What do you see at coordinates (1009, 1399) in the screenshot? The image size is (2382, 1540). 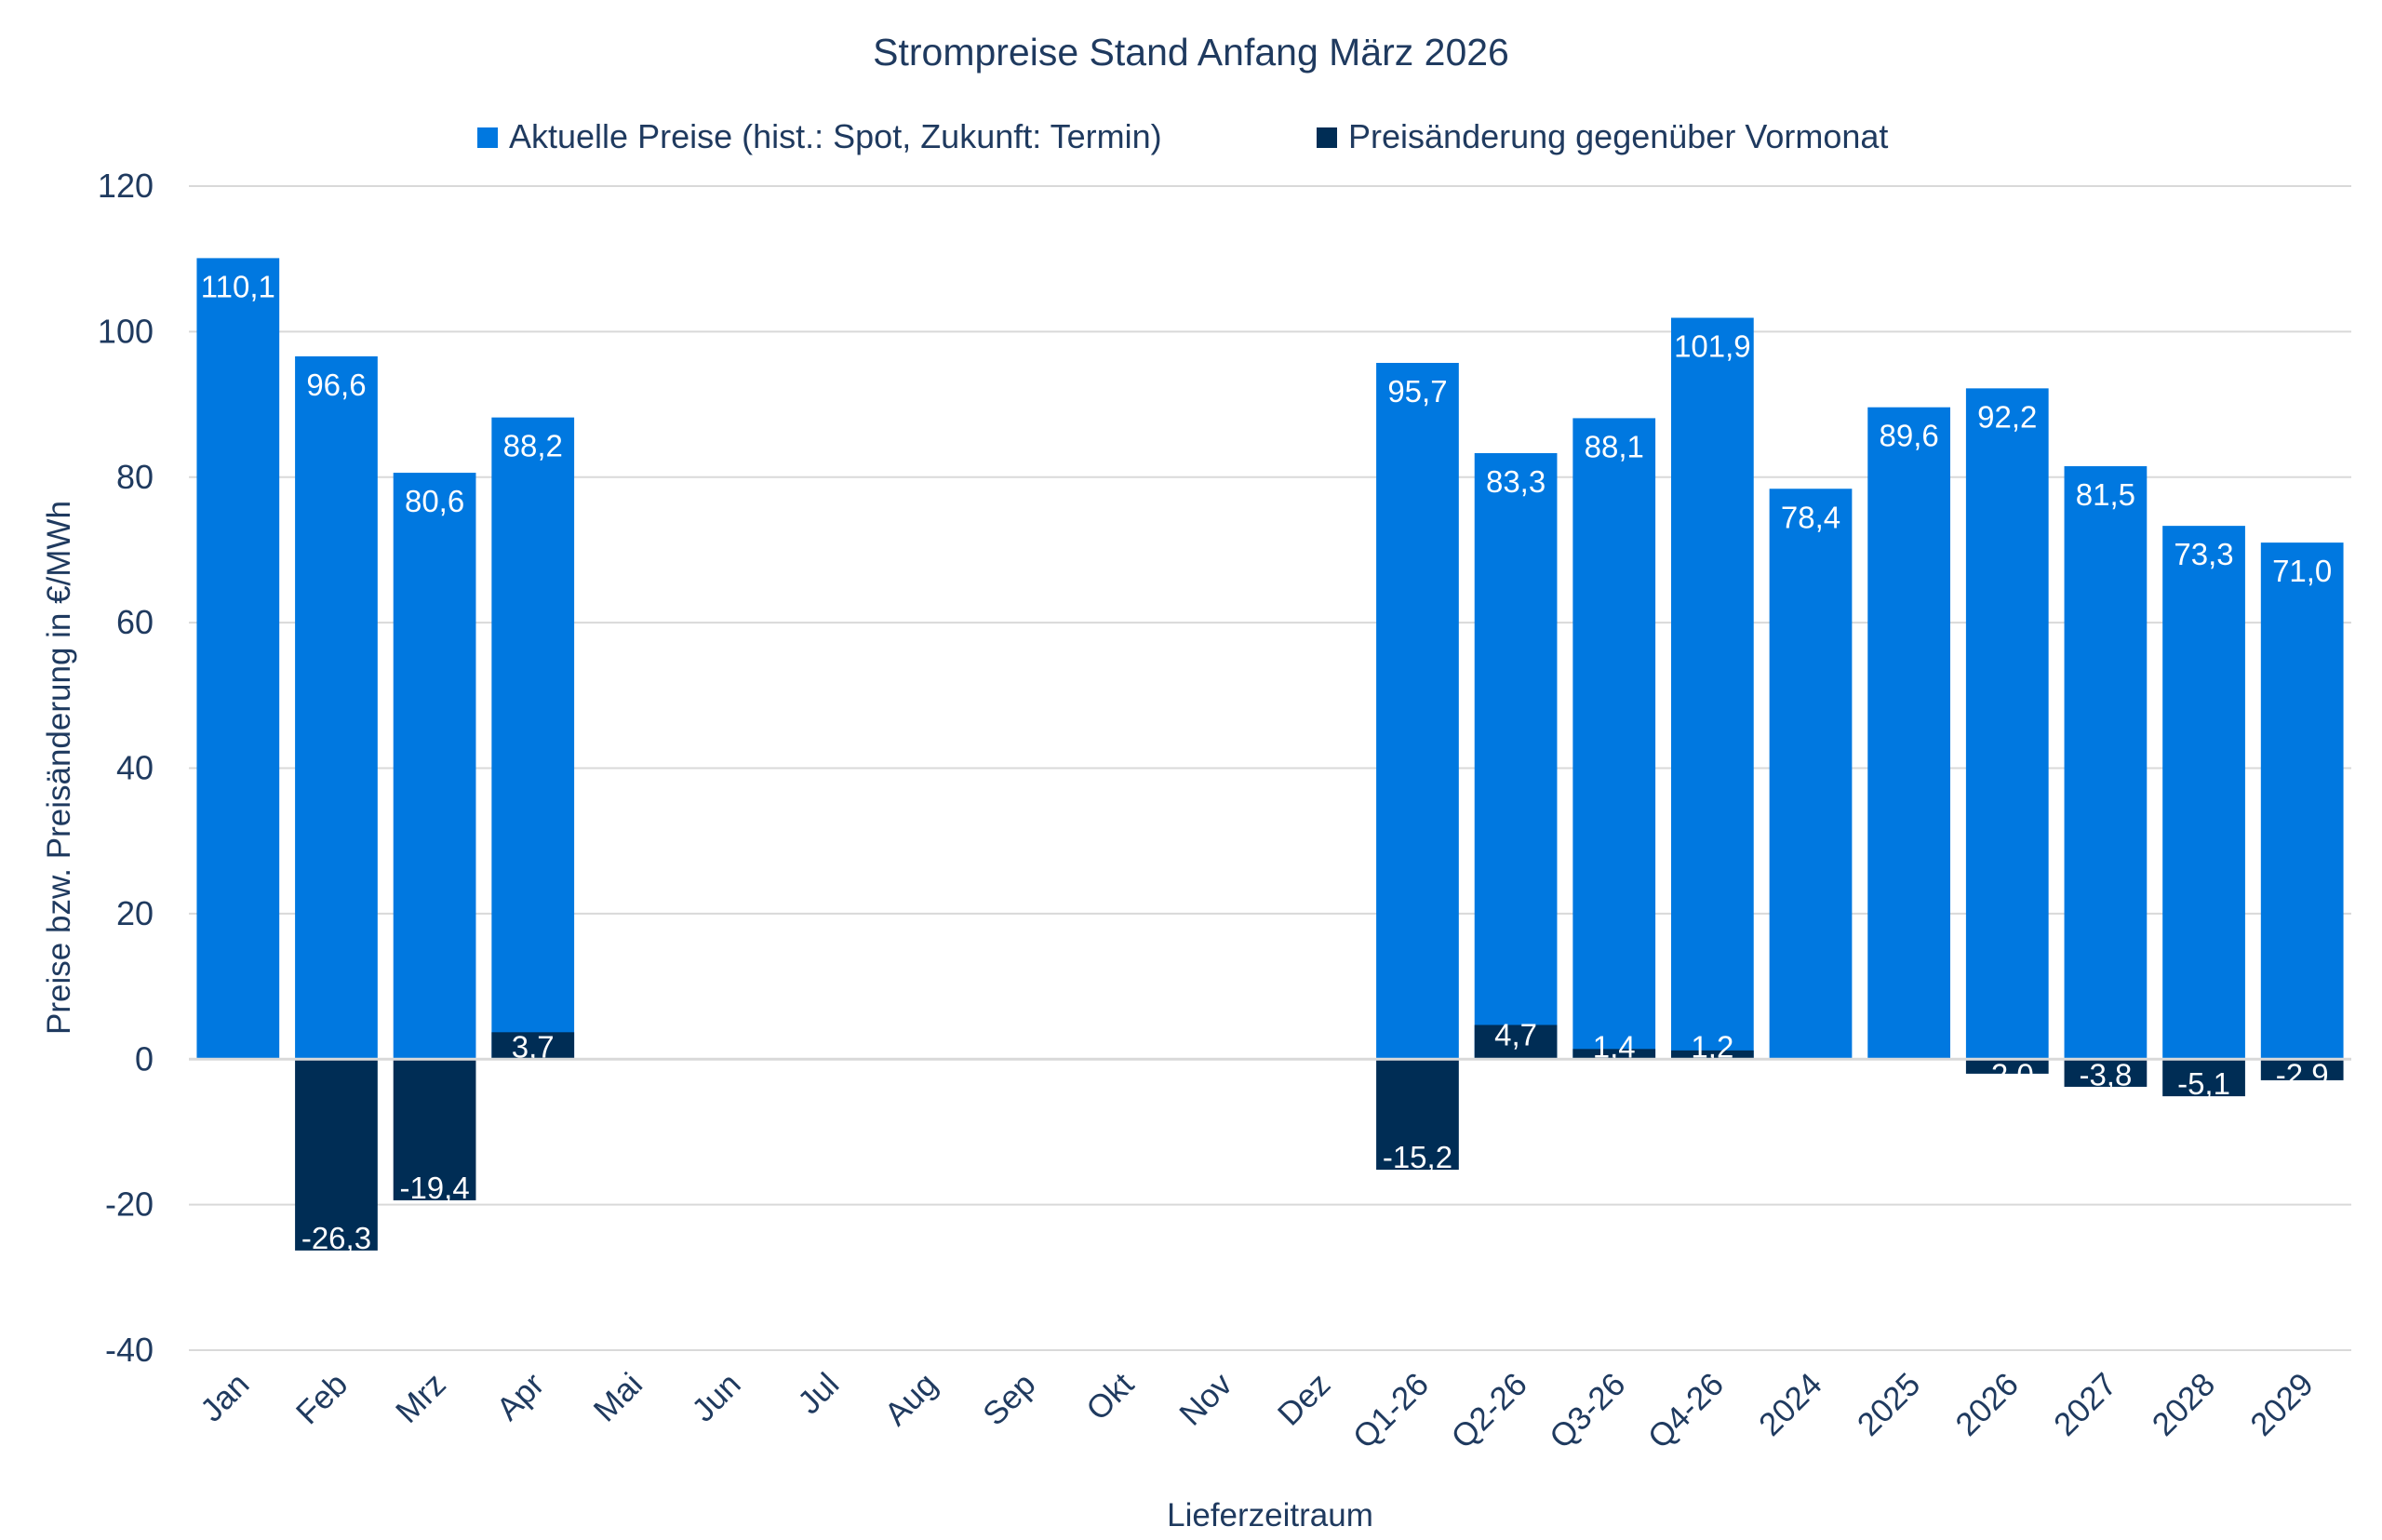 I see `x-tick-label: Sep` at bounding box center [1009, 1399].